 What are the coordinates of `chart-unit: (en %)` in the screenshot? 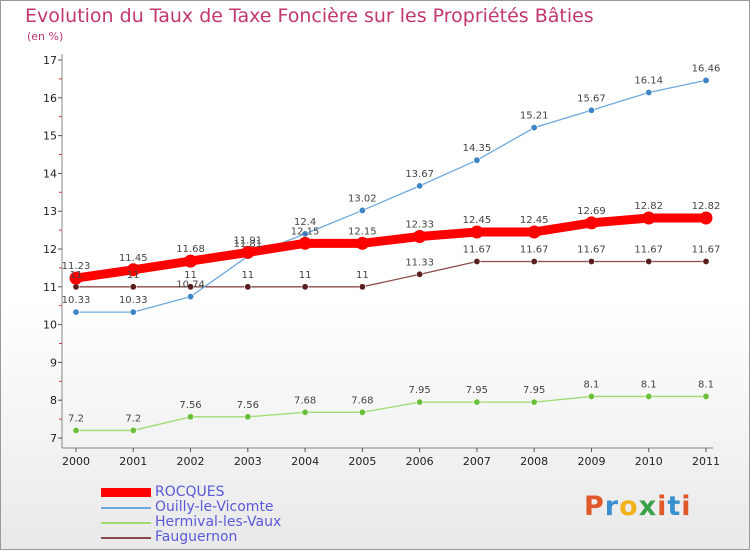 It's located at (45, 36).